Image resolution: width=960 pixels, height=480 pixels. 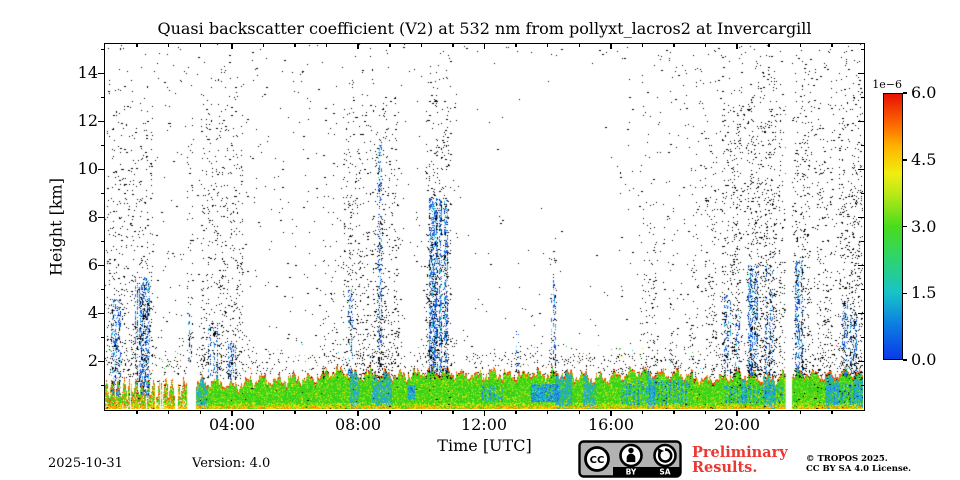 I want to click on cc-by-sa-license-badge: CC BY SA, so click(x=630, y=459).